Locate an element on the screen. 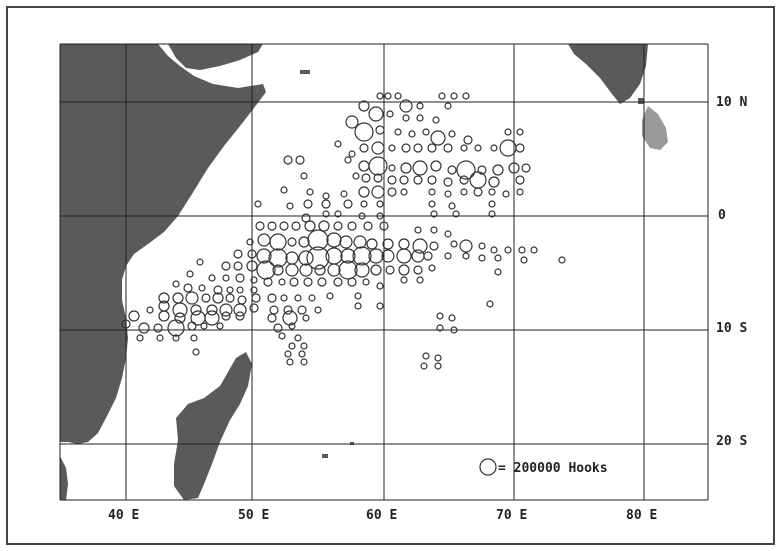  lat-label: 20 S is located at coordinates (731, 441).